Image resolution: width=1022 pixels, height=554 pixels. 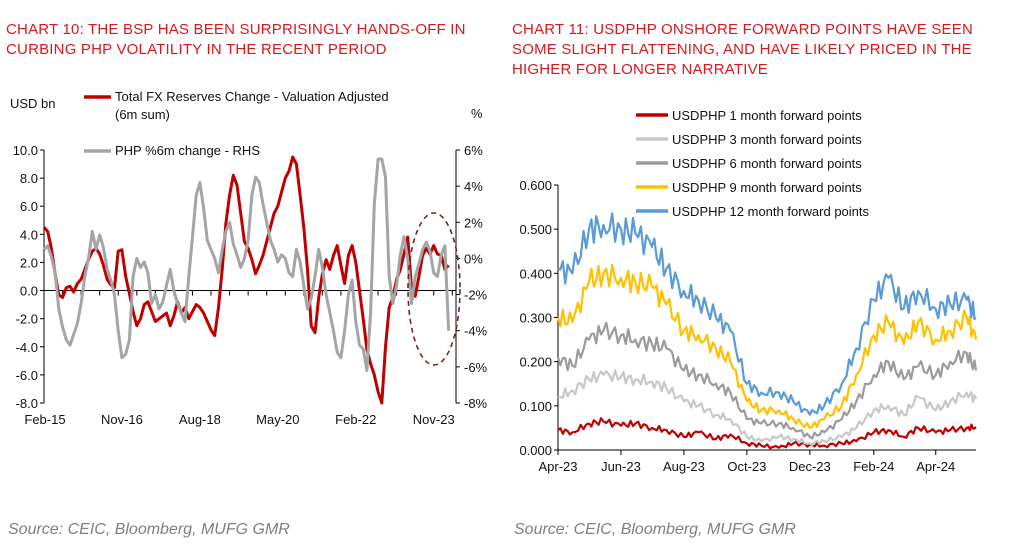 What do you see at coordinates (535, 450) in the screenshot?
I see `y-tick-label: 0.000` at bounding box center [535, 450].